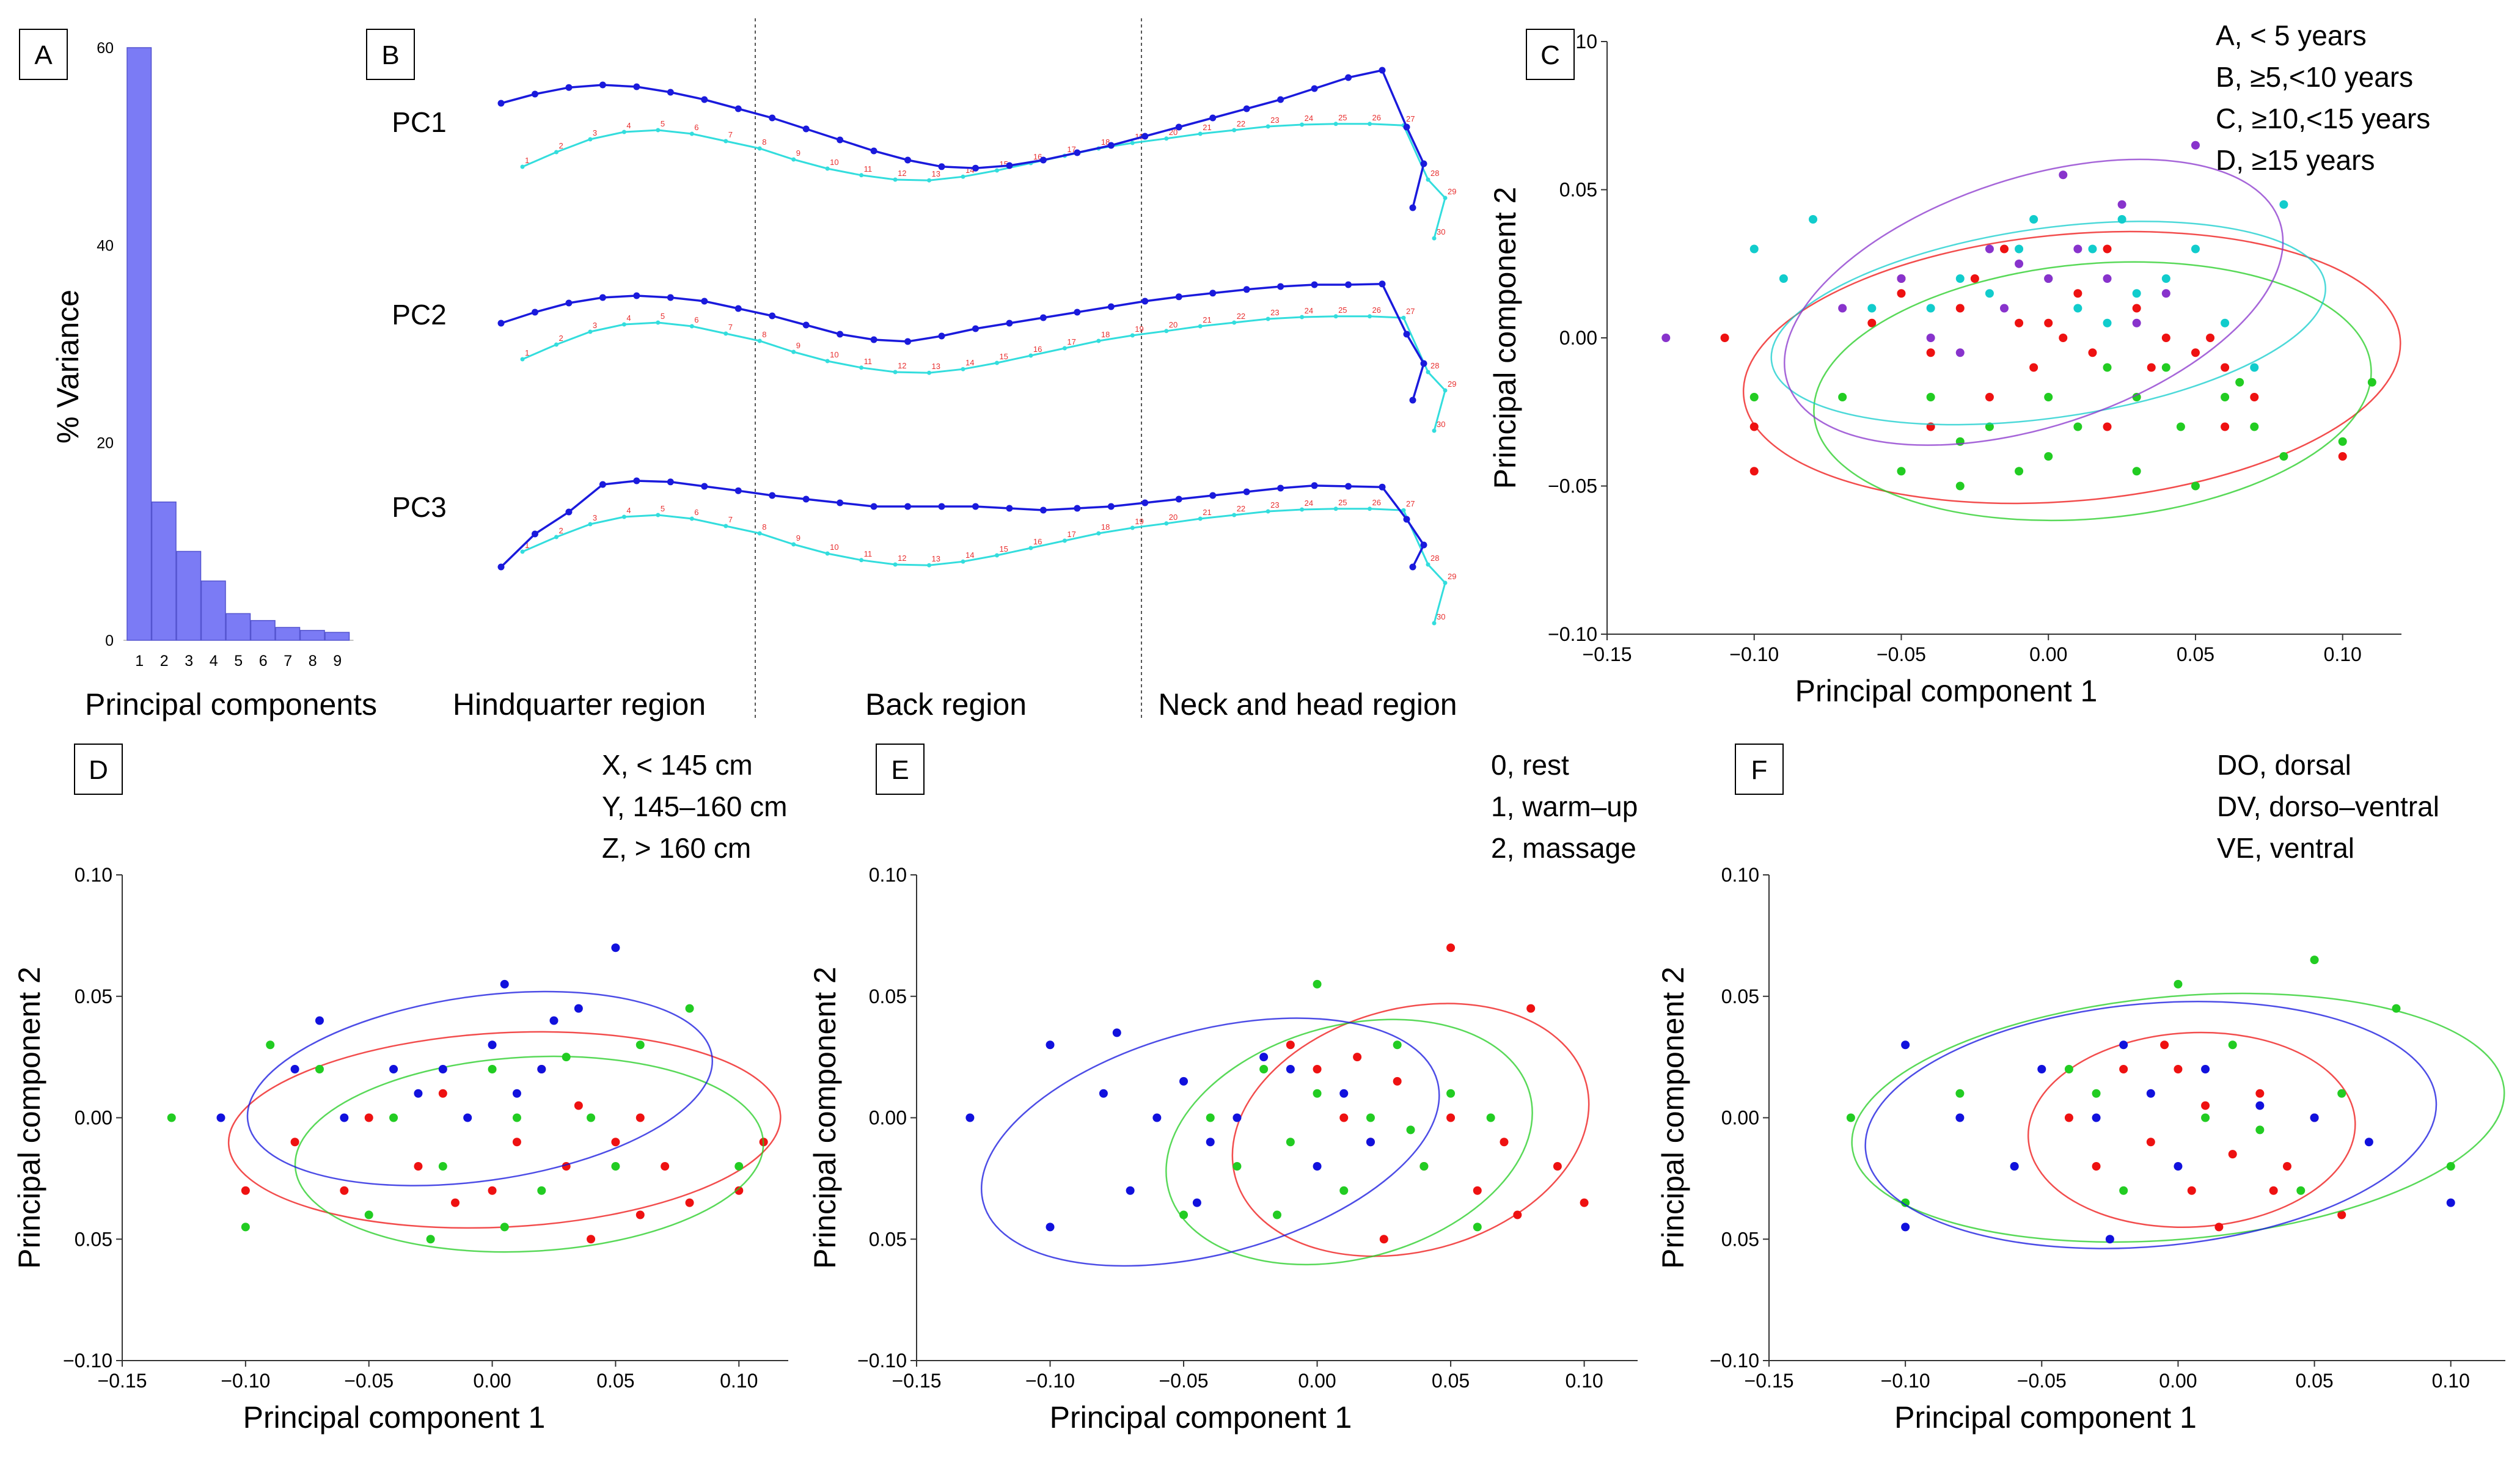 This screenshot has width=2520, height=1473. I want to click on legend-entry: X, < 145 cm, so click(677, 765).